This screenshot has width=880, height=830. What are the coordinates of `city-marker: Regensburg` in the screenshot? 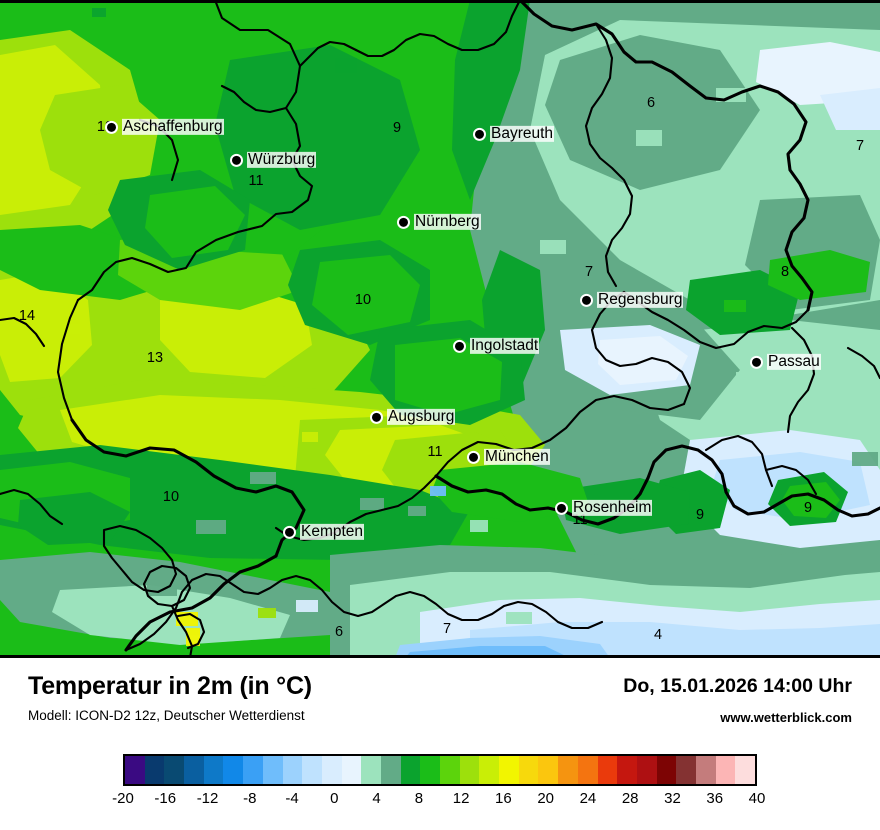 It's located at (632, 300).